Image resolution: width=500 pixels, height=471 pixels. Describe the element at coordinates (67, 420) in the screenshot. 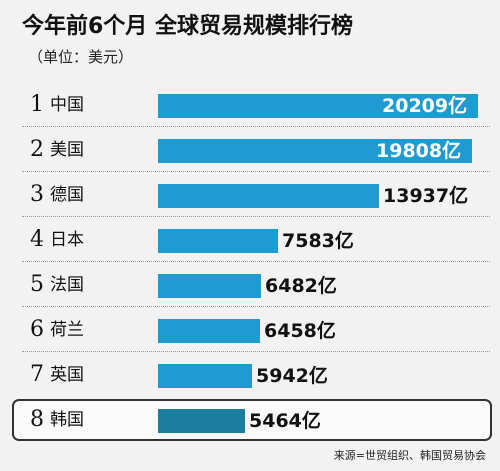

I see `country-label: 韩国` at that location.